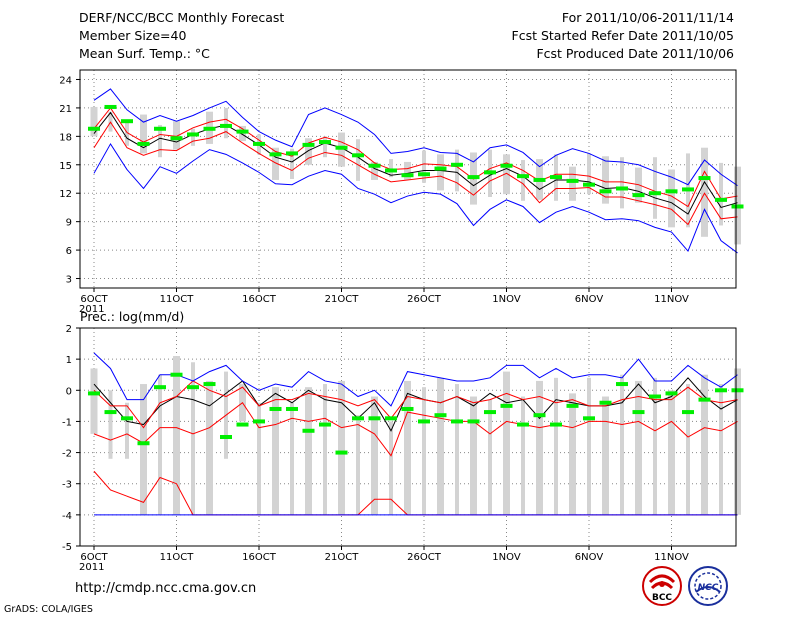 Image resolution: width=800 pixels, height=618 pixels. What do you see at coordinates (69, 251) in the screenshot?
I see `y-tick-label: 6` at bounding box center [69, 251].